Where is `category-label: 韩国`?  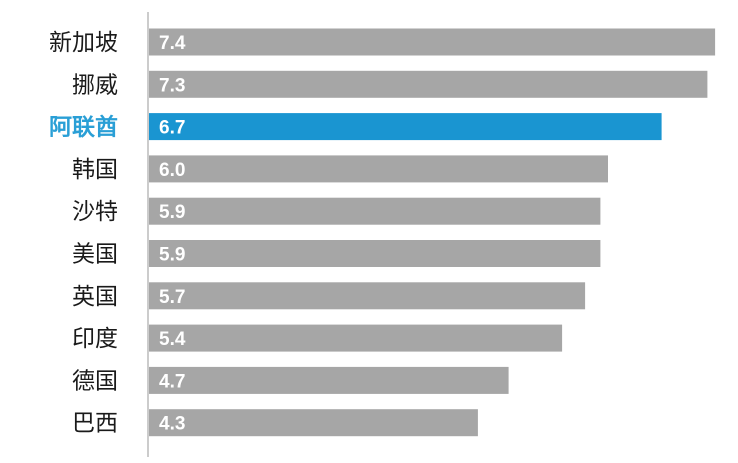
category-label: 韩国 is located at coordinates (95, 170).